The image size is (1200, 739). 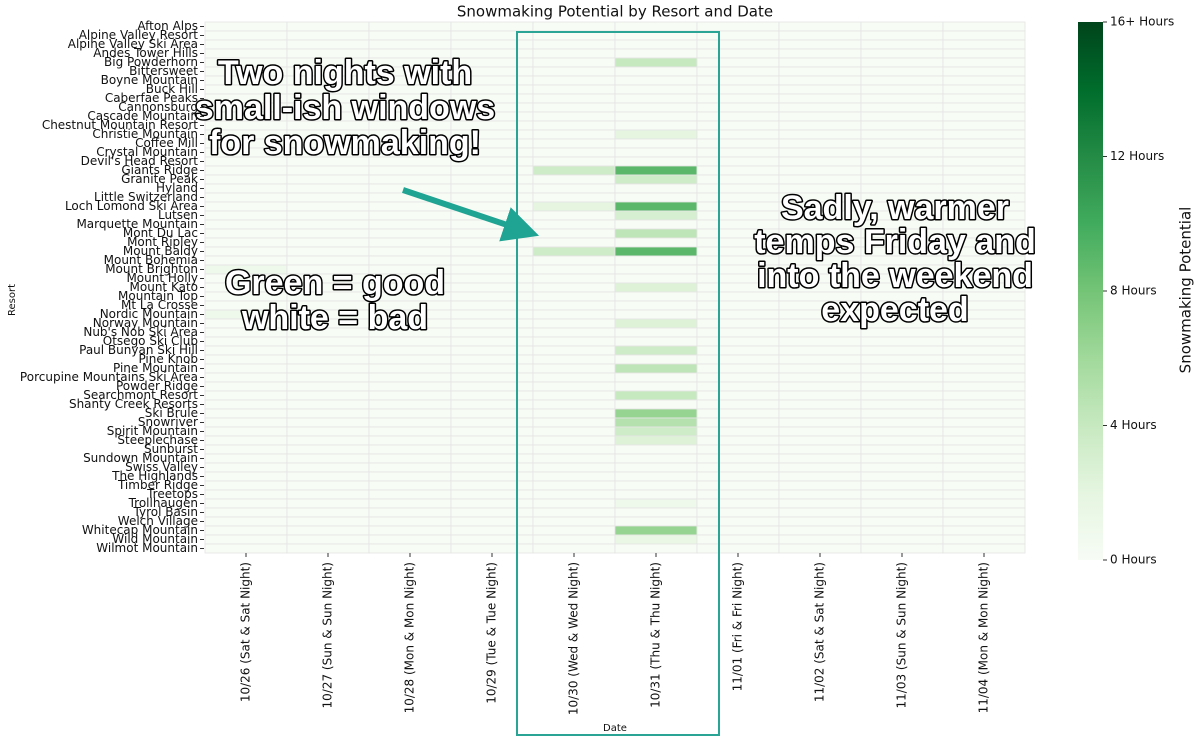 What do you see at coordinates (171, 449) in the screenshot?
I see `y-tick-label: Sunburst` at bounding box center [171, 449].